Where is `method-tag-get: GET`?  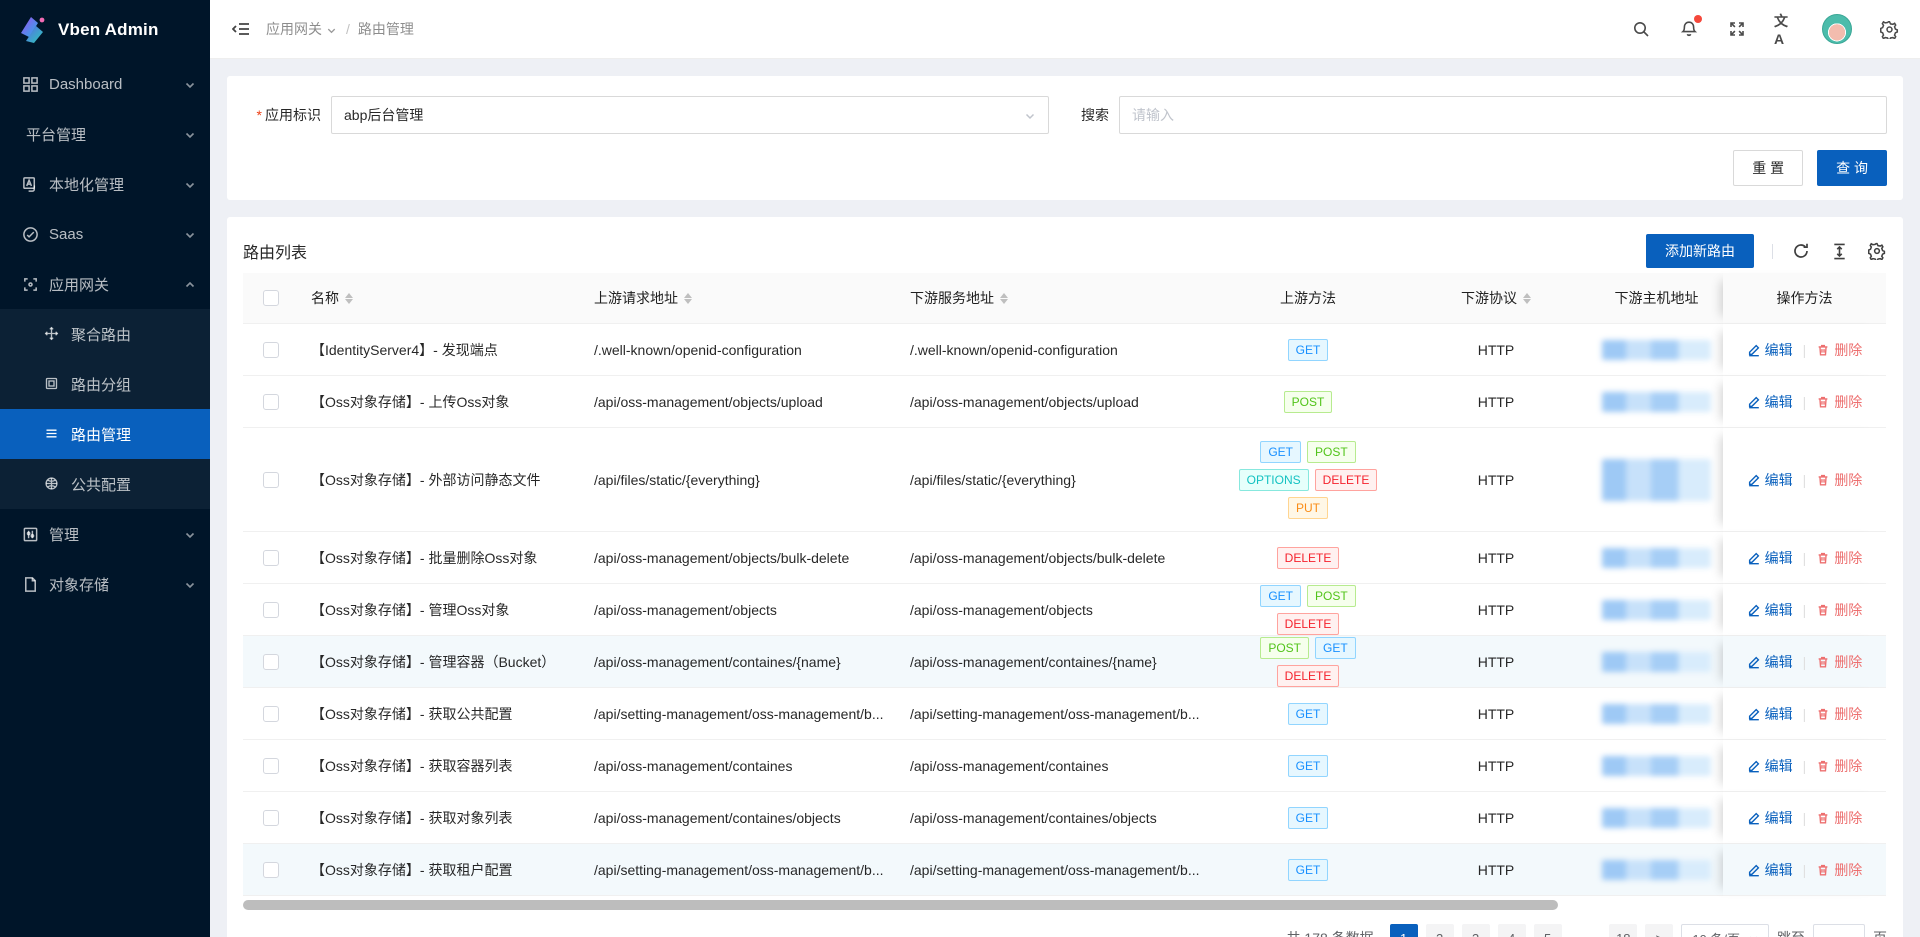
method-tag-get: GET is located at coordinates (1280, 595).